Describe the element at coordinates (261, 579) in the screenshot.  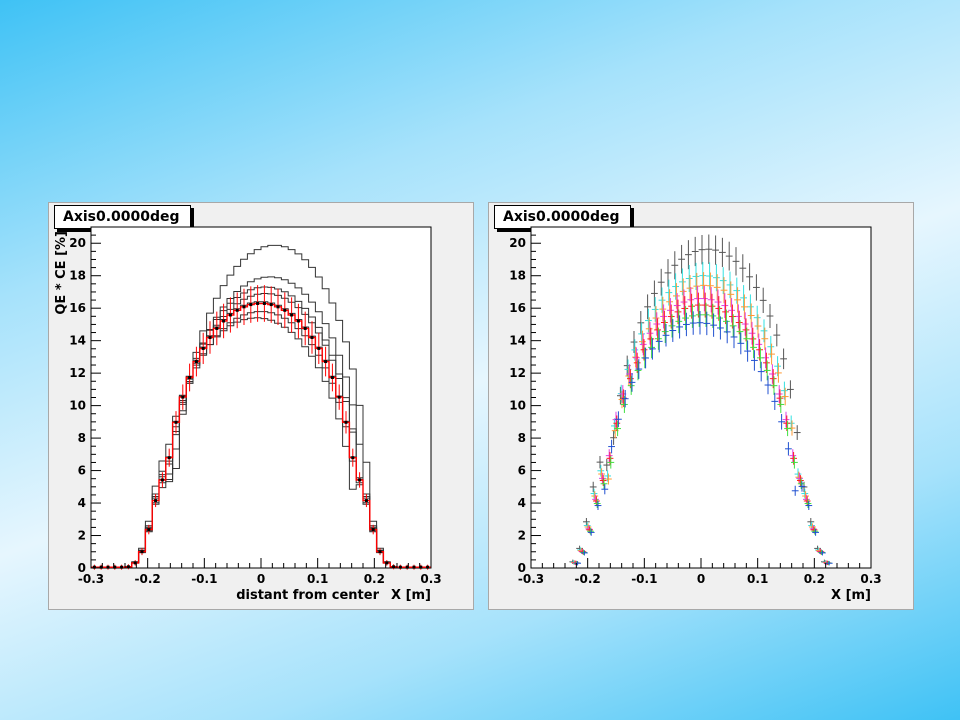
I see `left-xtick-label: 0` at that location.